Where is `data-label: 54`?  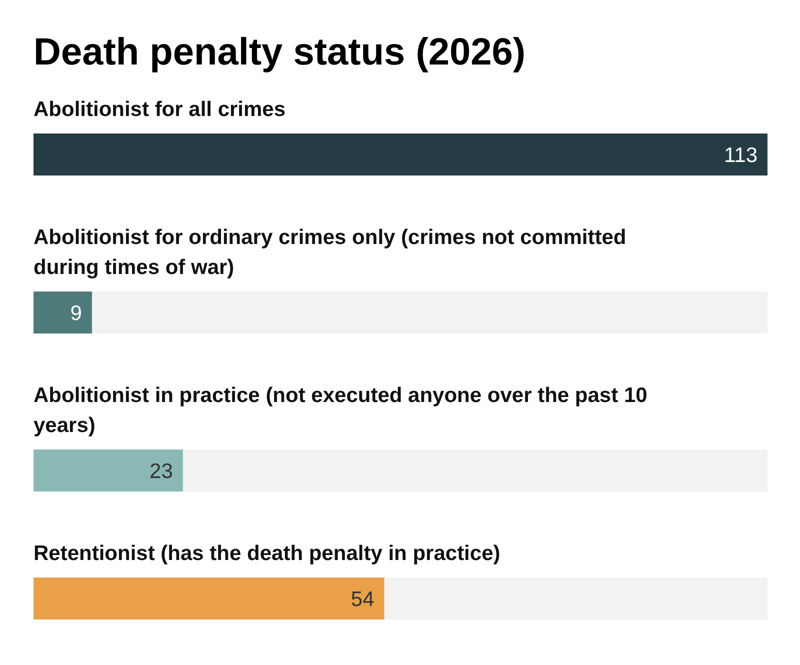
data-label: 54 is located at coordinates (362, 599).